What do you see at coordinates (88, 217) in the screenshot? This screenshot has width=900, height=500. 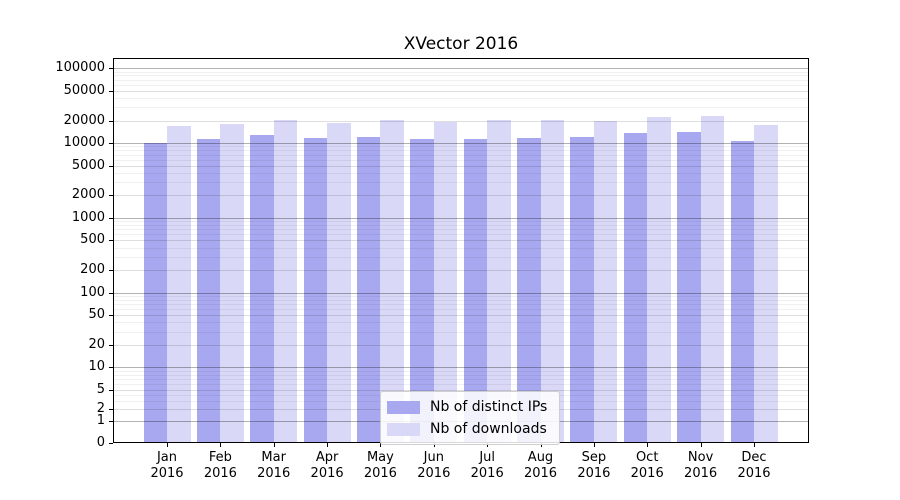 I see `y-tick-label-1000: 1000` at bounding box center [88, 217].